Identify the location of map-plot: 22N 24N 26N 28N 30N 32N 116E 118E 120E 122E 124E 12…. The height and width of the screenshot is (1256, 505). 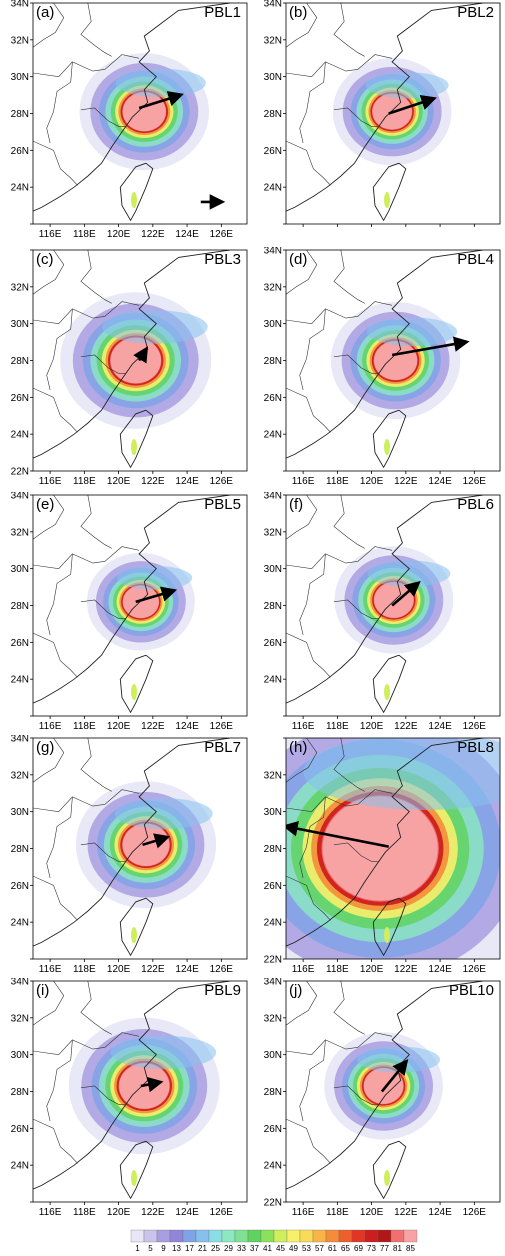
(129, 367).